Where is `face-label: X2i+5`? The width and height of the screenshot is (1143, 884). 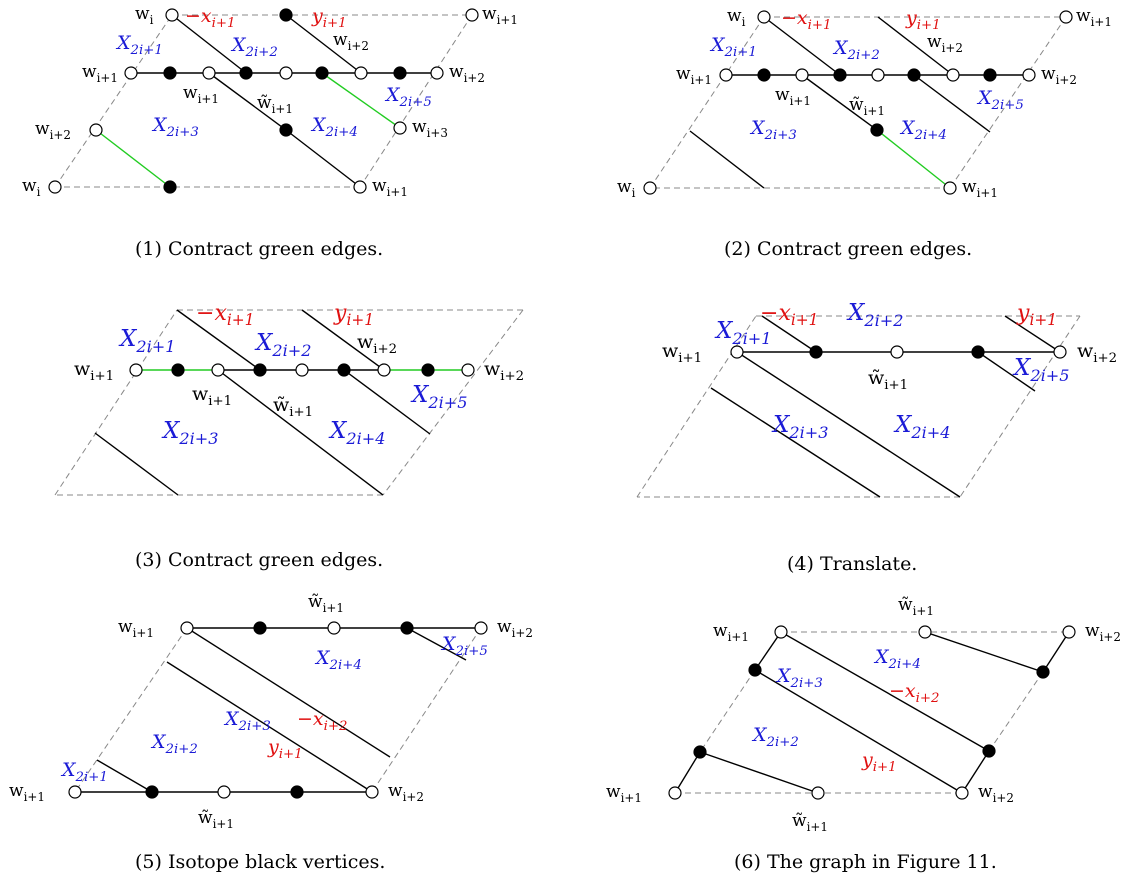
face-label: X2i+5 is located at coordinates (464, 646).